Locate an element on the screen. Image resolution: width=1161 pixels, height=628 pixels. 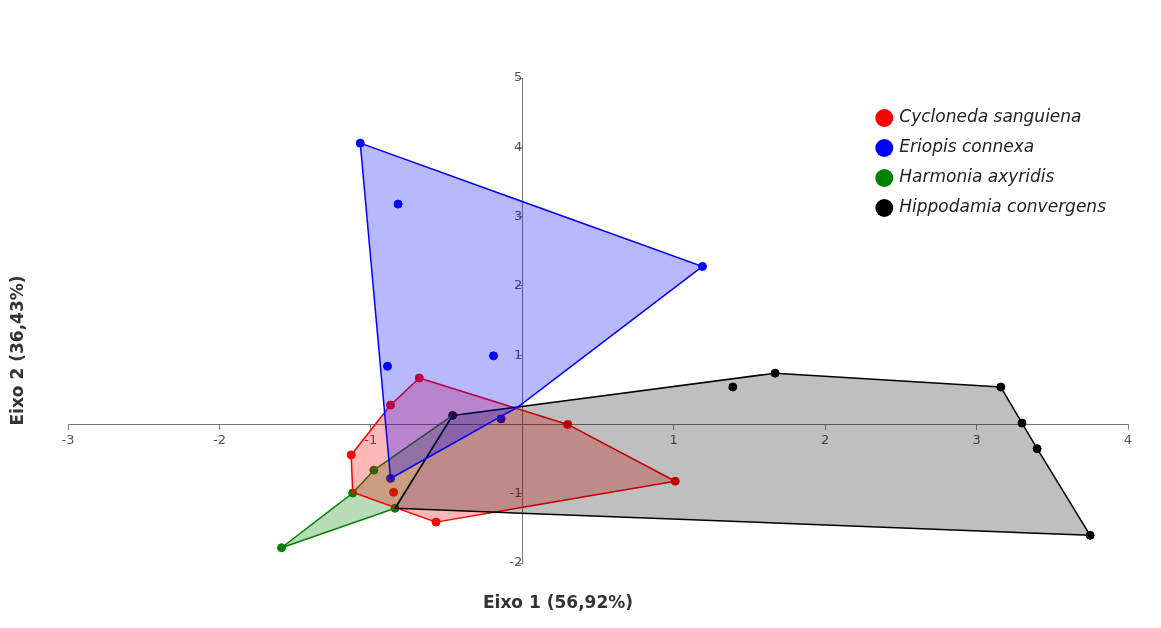
y-axis-title: Eixo 2 (36,43%) is located at coordinates (17, 350).